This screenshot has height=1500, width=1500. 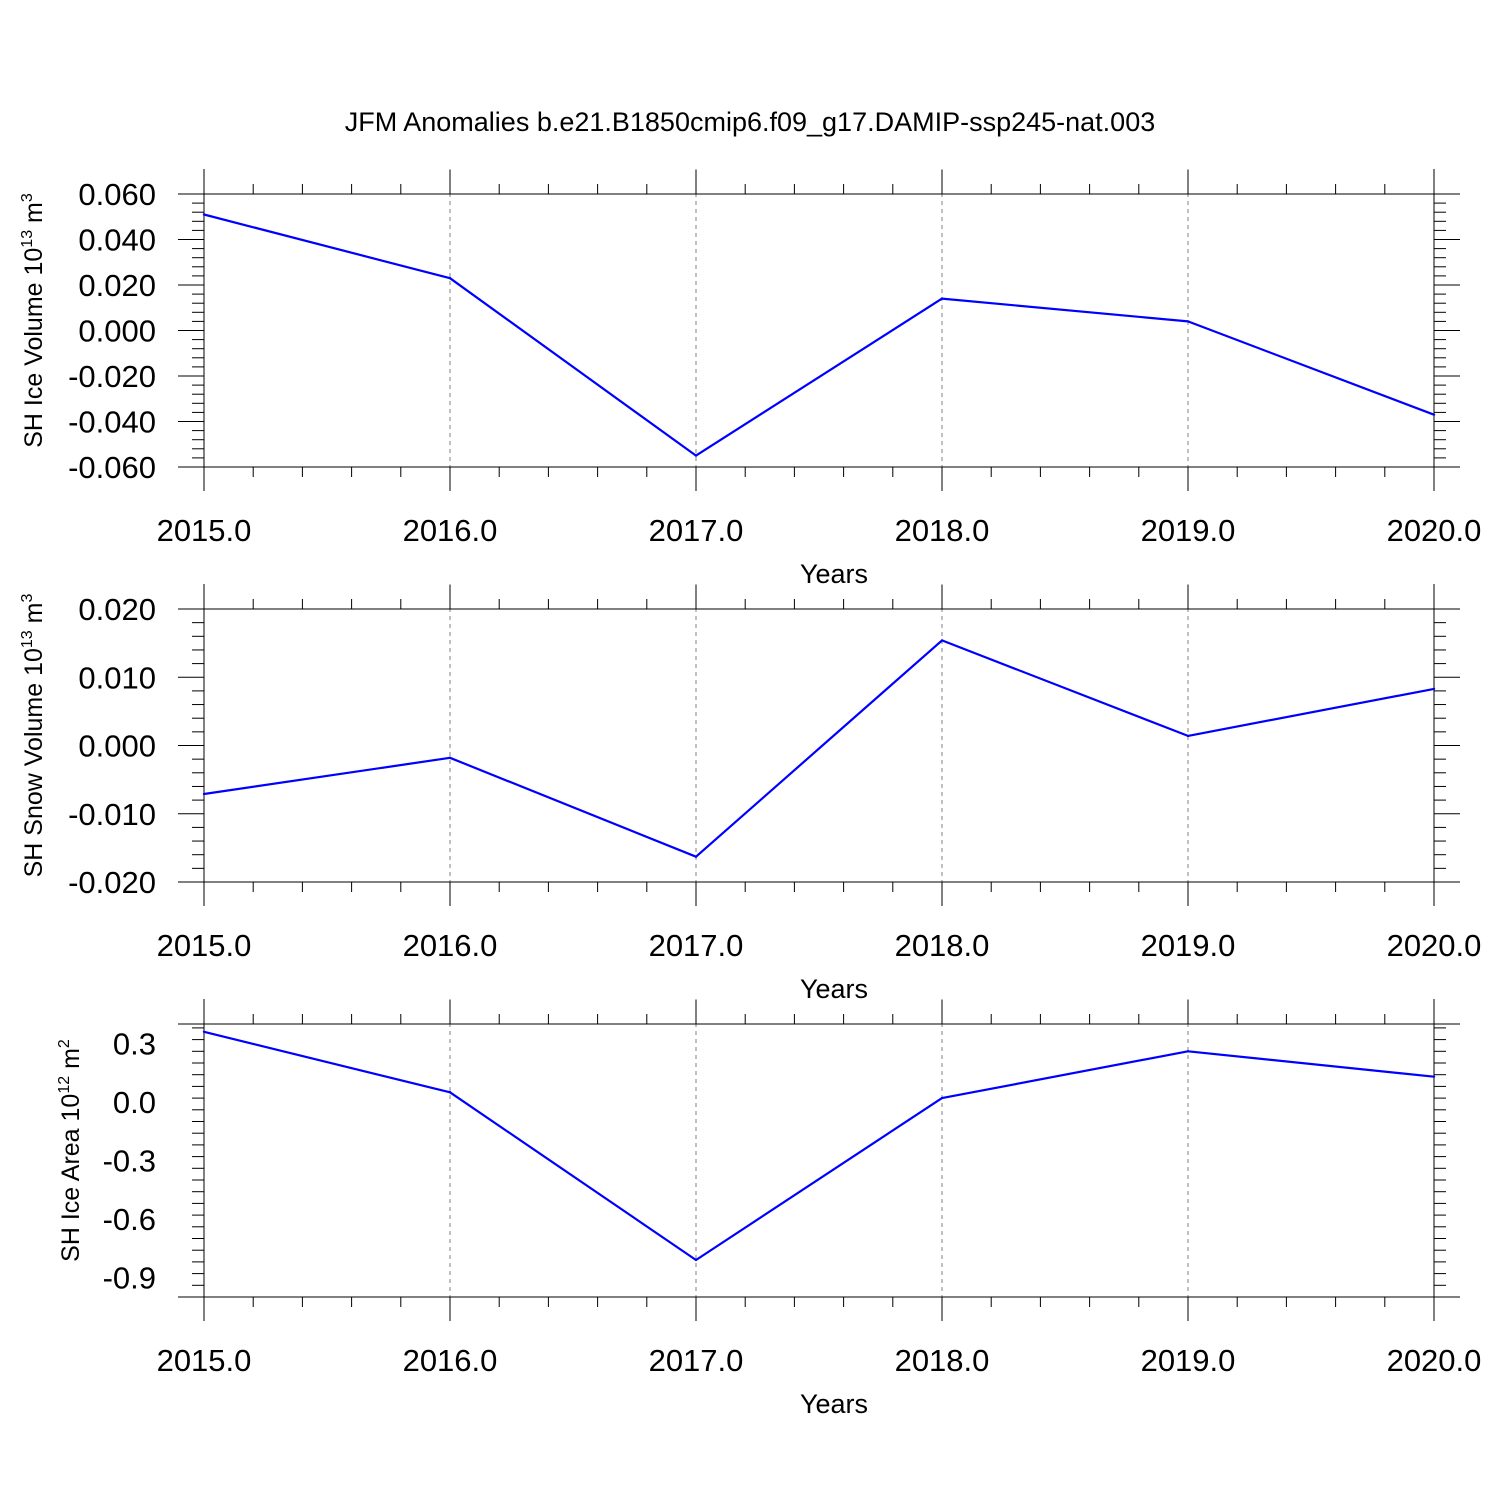 I want to click on y-tick-label: 0.040, so click(x=117, y=240).